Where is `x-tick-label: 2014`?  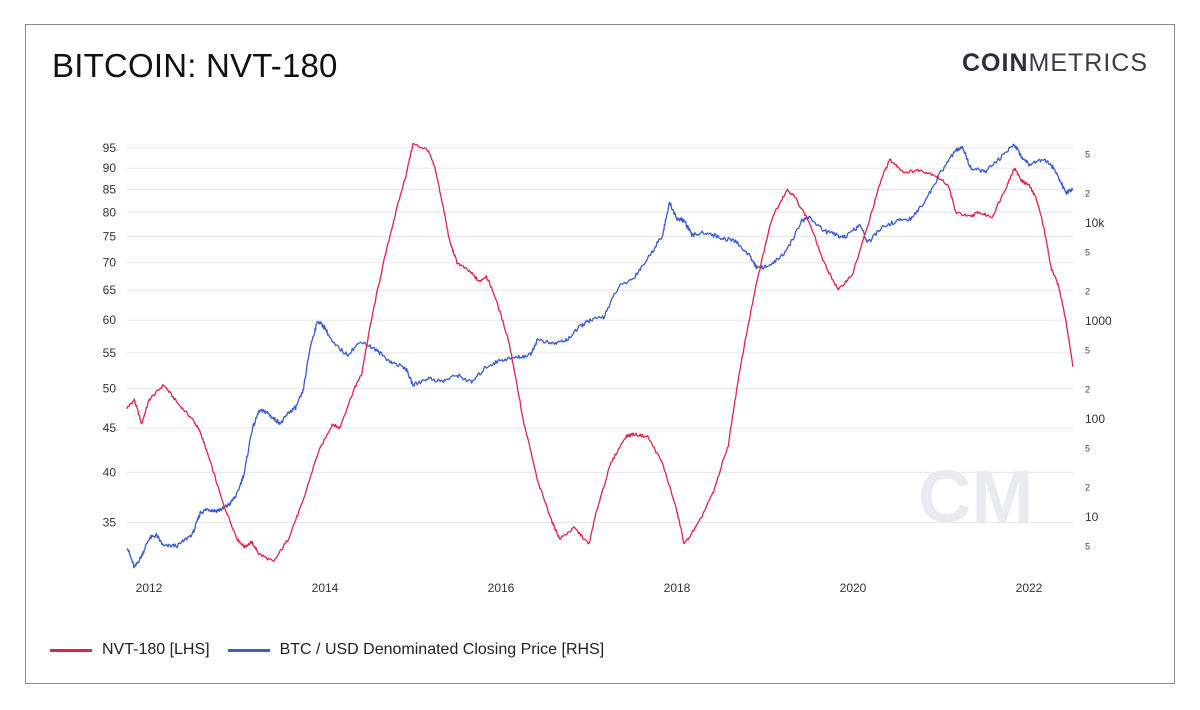
x-tick-label: 2014 is located at coordinates (325, 588).